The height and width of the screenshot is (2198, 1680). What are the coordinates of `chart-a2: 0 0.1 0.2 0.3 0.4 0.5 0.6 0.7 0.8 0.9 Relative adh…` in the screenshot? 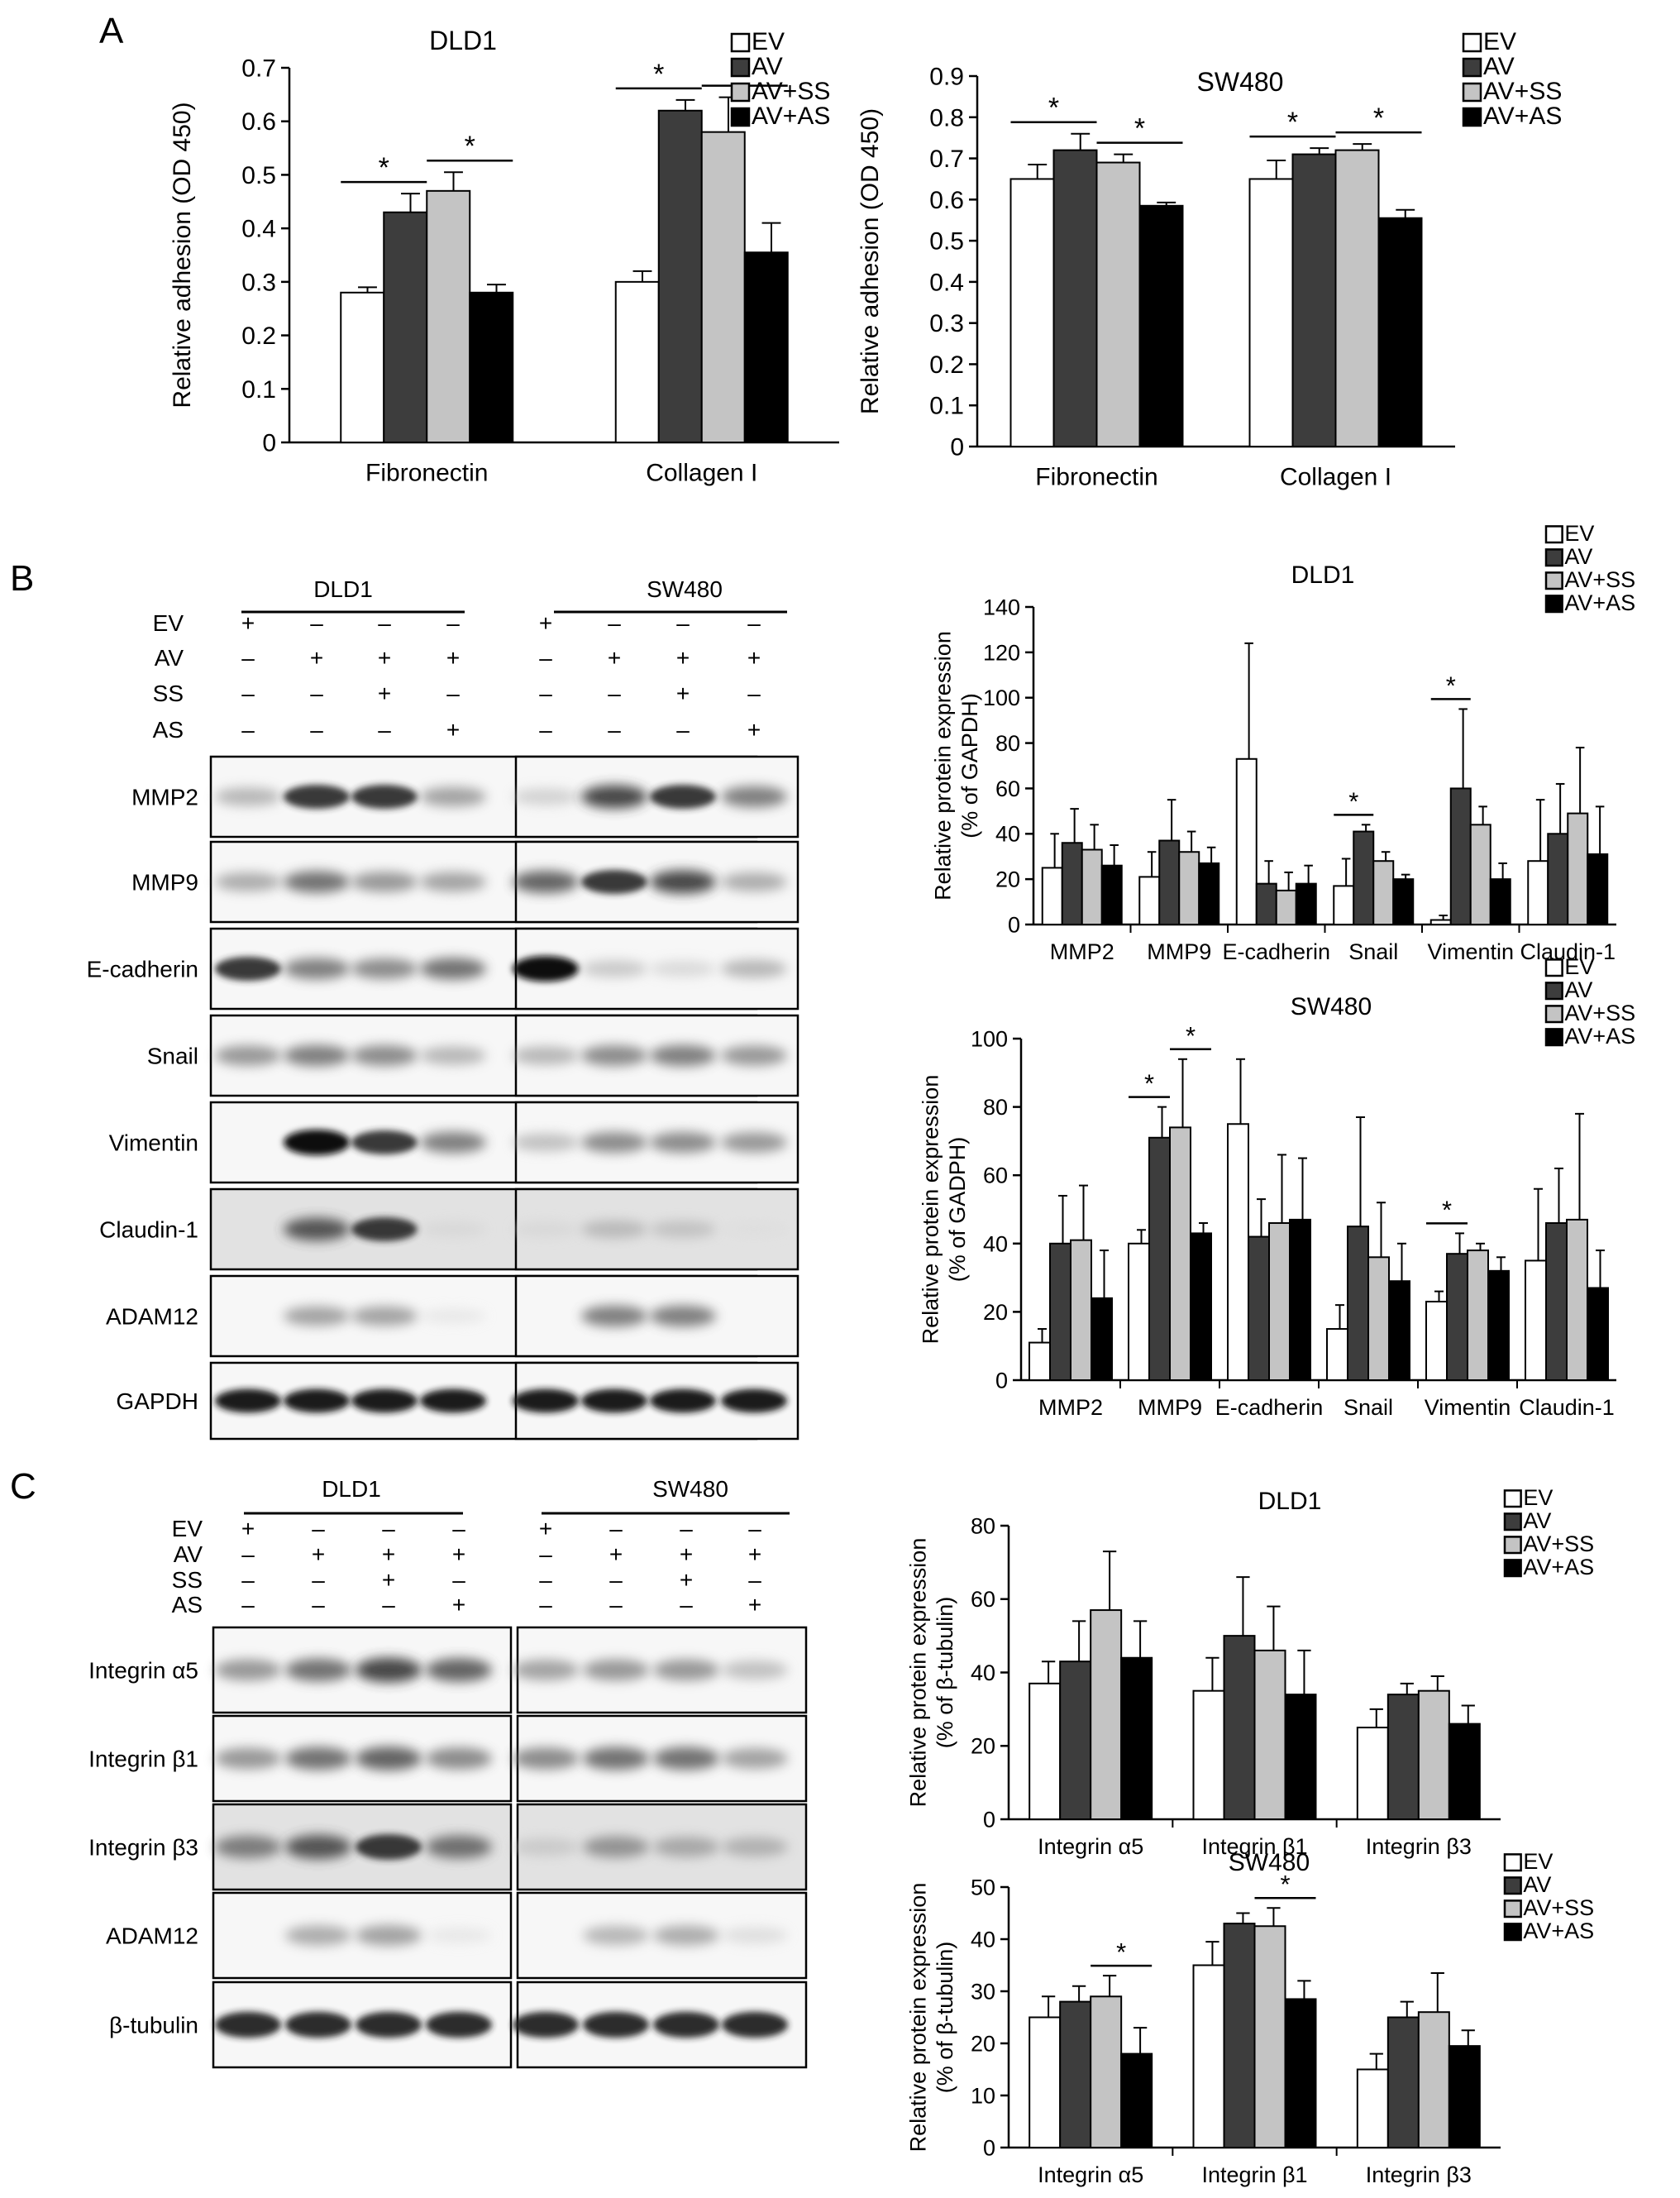 It's located at (1209, 259).